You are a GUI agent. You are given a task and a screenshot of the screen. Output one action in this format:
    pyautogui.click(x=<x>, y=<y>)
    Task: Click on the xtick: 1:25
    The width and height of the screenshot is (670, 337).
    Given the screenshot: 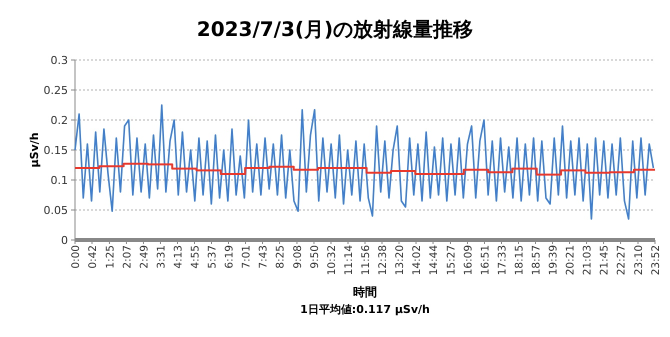 What is the action you would take?
    pyautogui.click(x=110, y=257)
    